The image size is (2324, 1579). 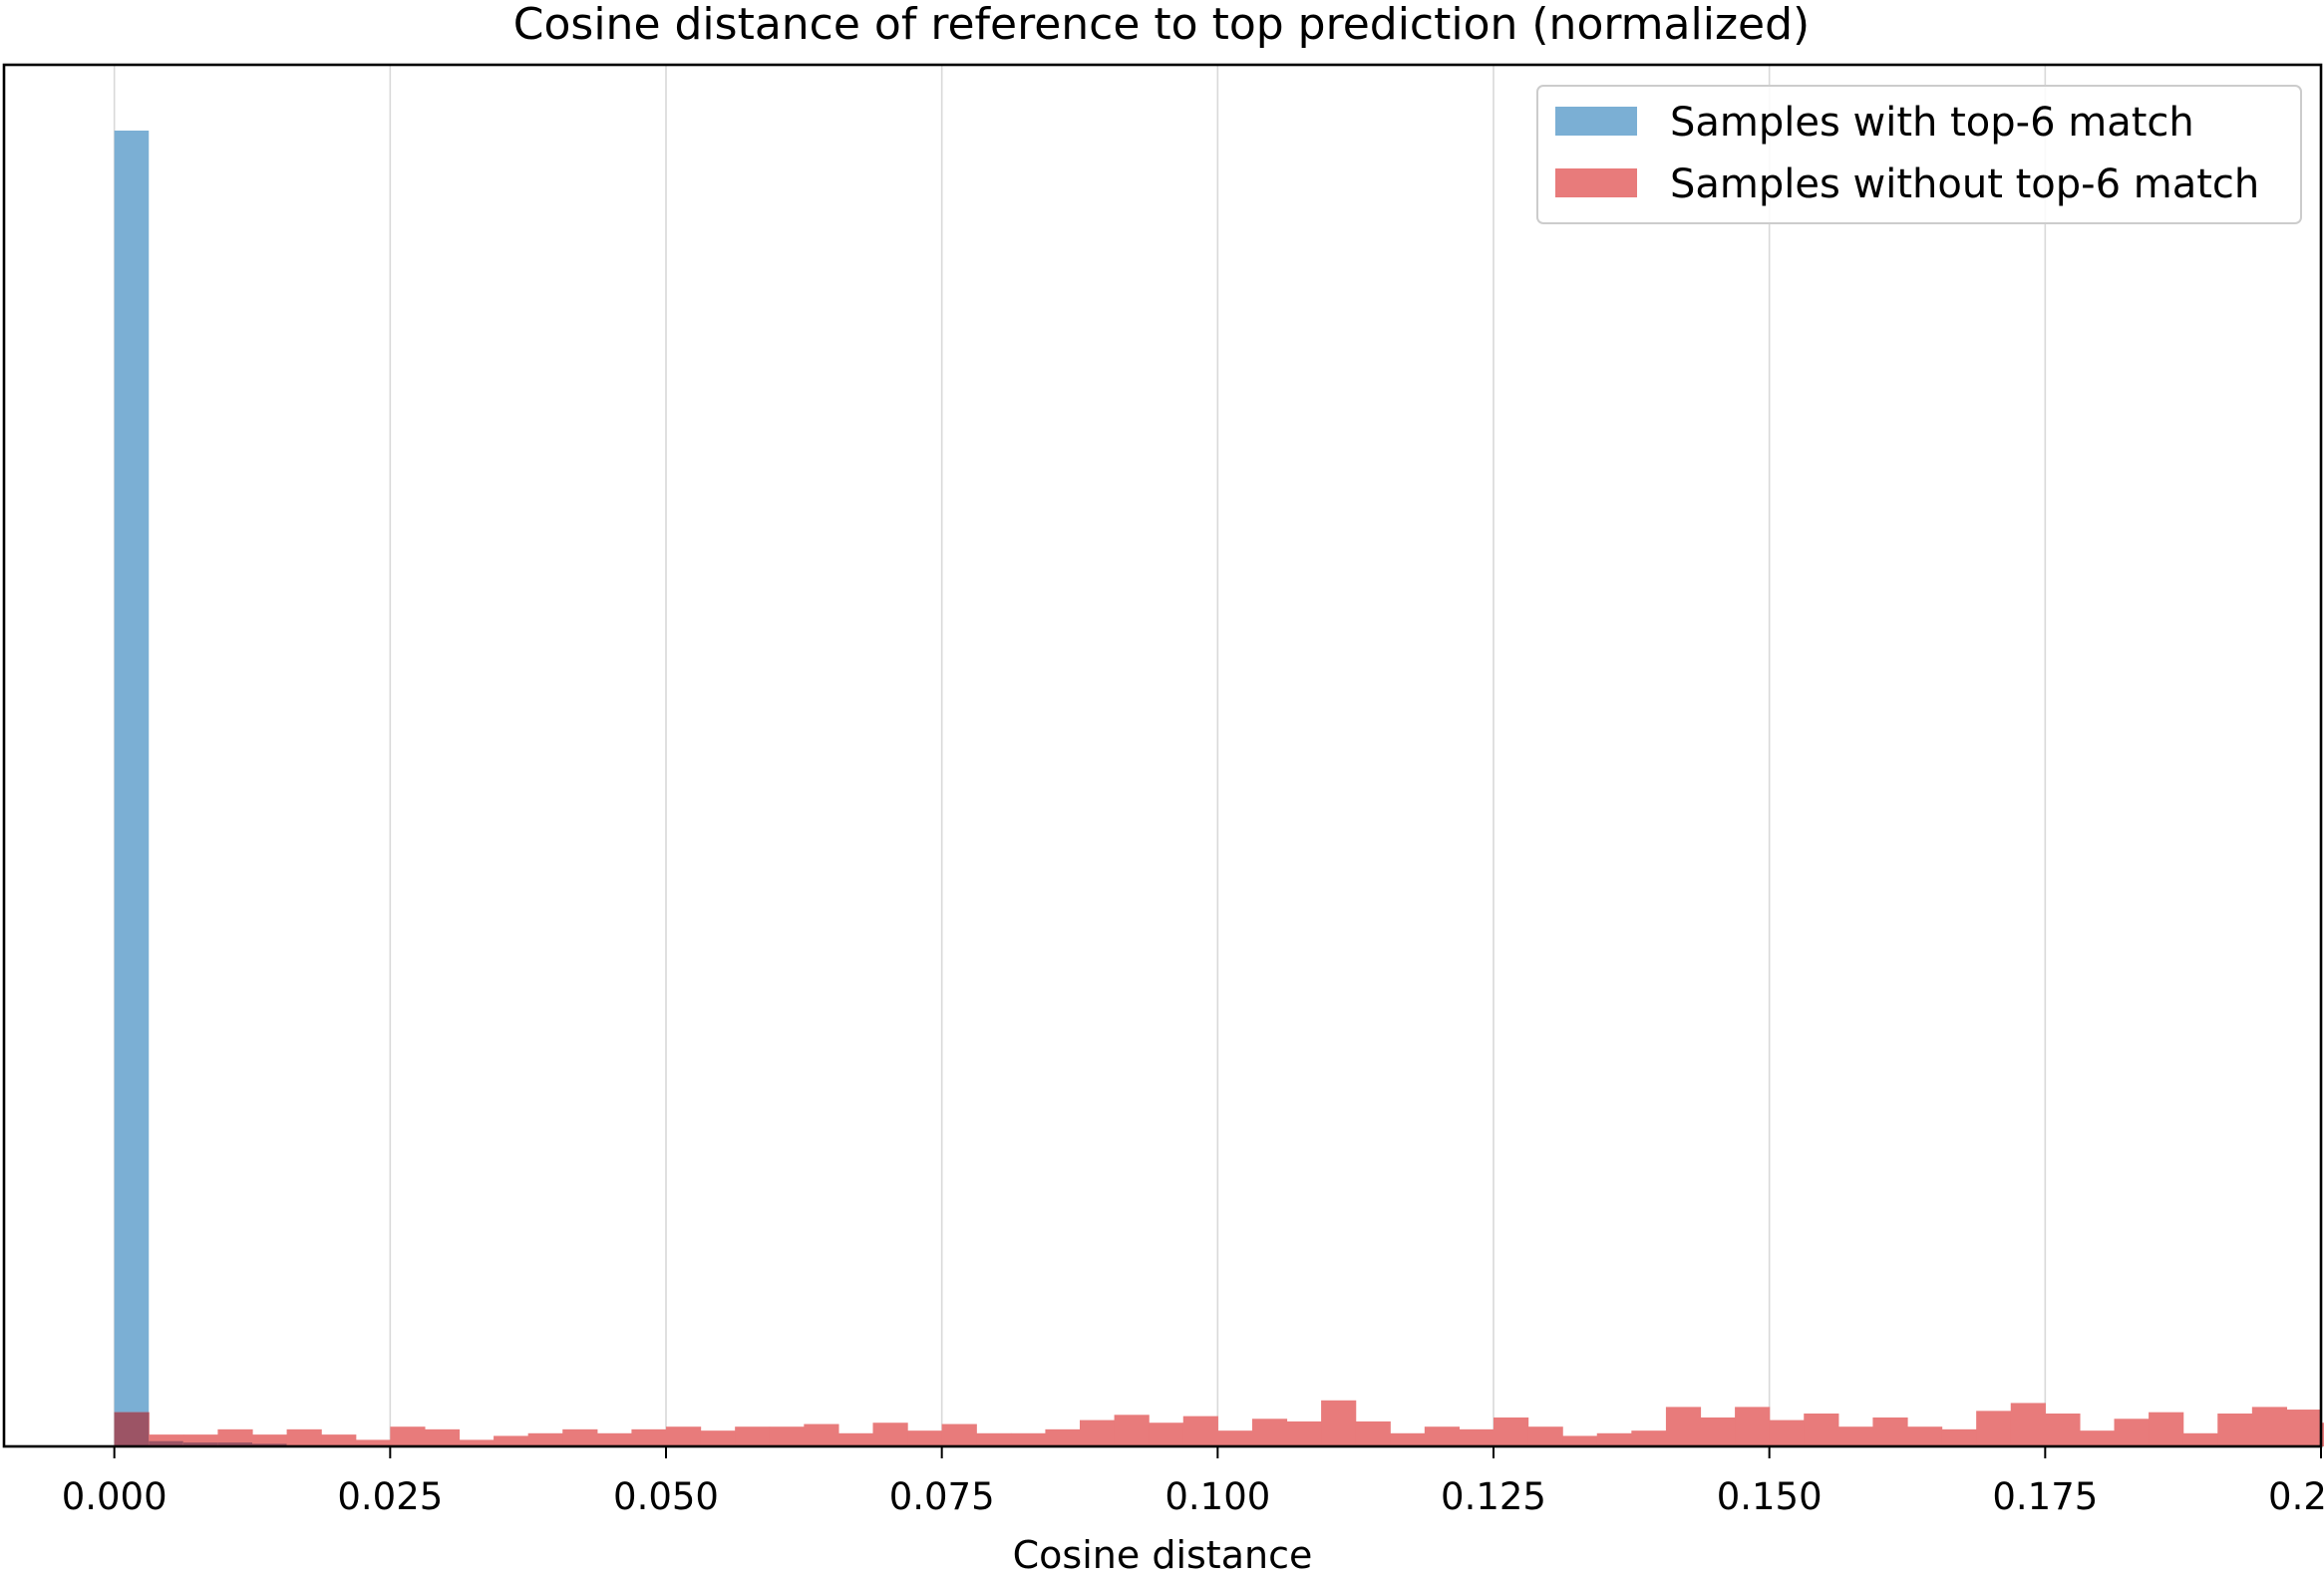 What do you see at coordinates (1163, 1555) in the screenshot?
I see `x-axis-label: Cosine distance` at bounding box center [1163, 1555].